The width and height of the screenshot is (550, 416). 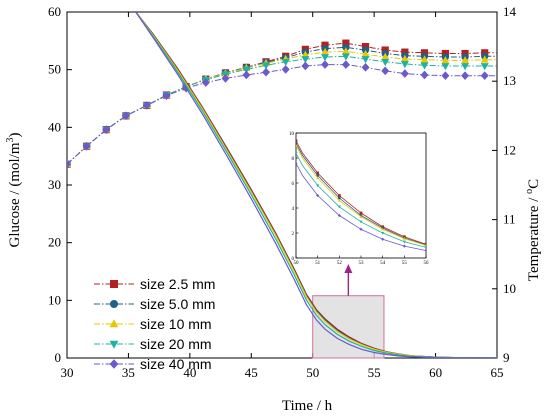 I want to click on inset-plot: 50 51 52 53 54 55 56 0 2 4 6 8 10, so click(x=359, y=199).